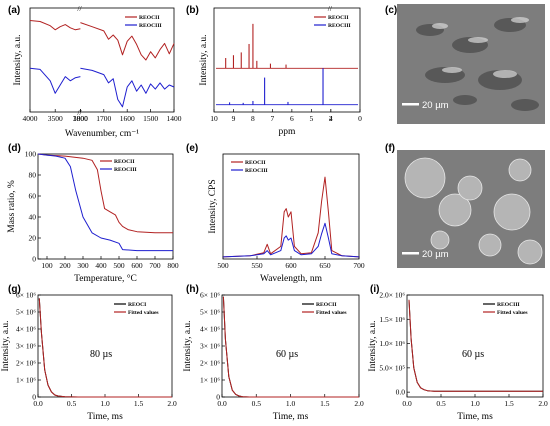 Image resolution: width=550 pixels, height=426 pixels. I want to click on y-tick-label: 0, so click(218, 397).